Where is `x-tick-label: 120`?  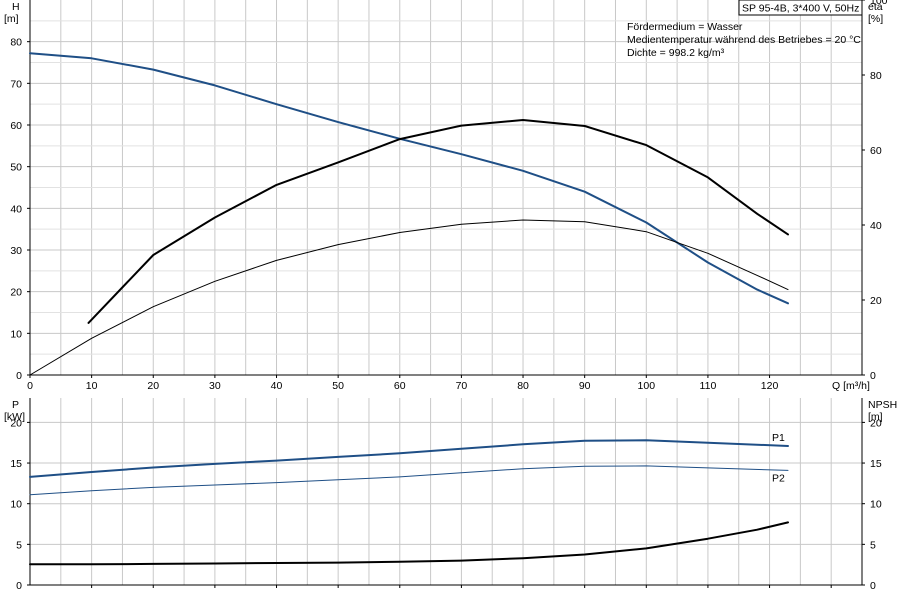 x-tick-label: 120 is located at coordinates (770, 386).